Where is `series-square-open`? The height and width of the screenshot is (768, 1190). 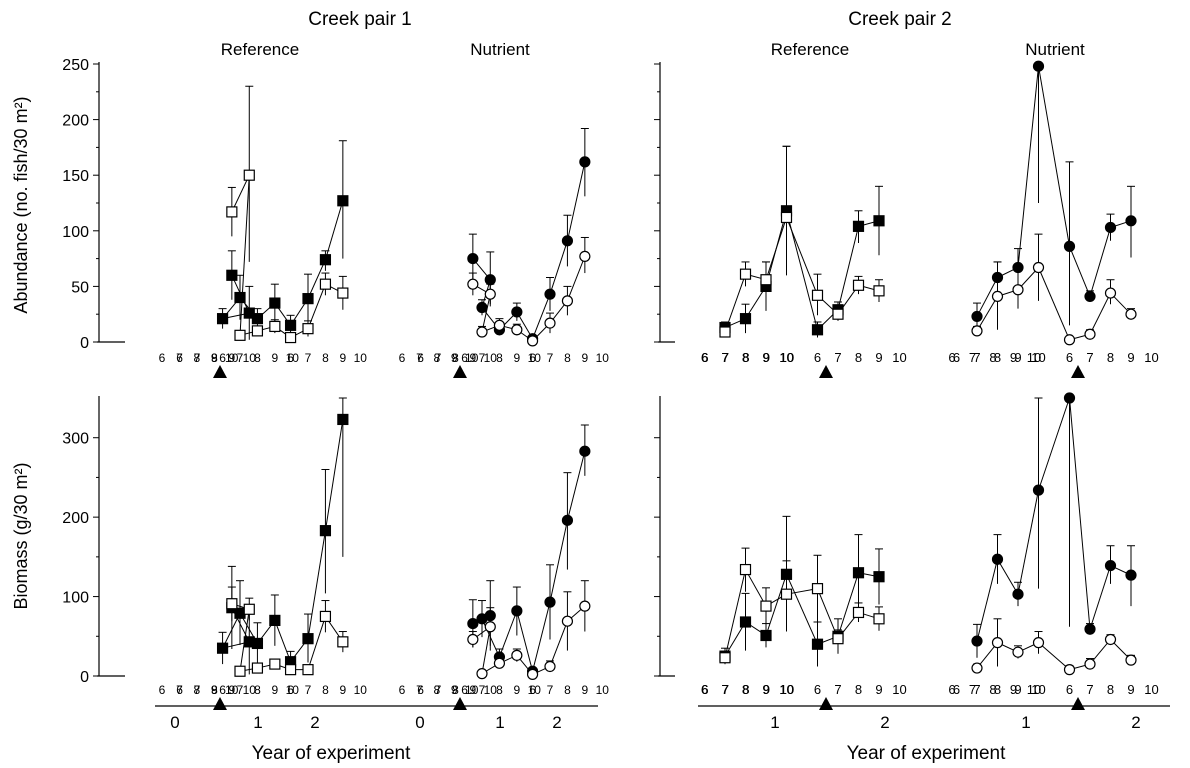
series-square-open is located at coordinates (287, 631).